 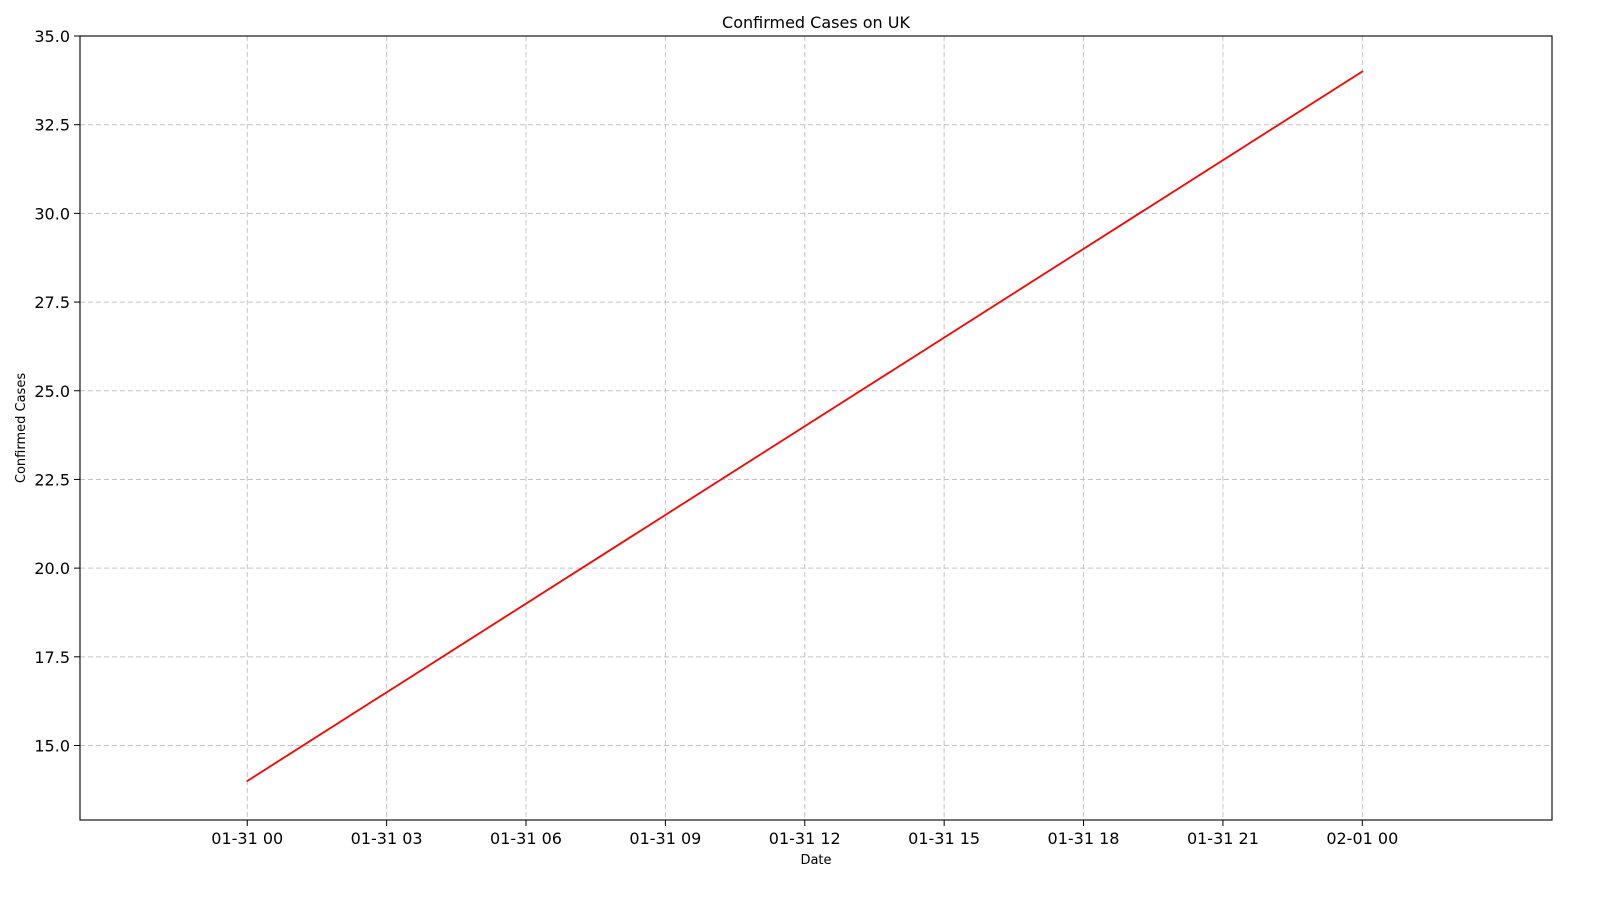 I want to click on y-tick-label: 22.5, so click(x=52, y=479).